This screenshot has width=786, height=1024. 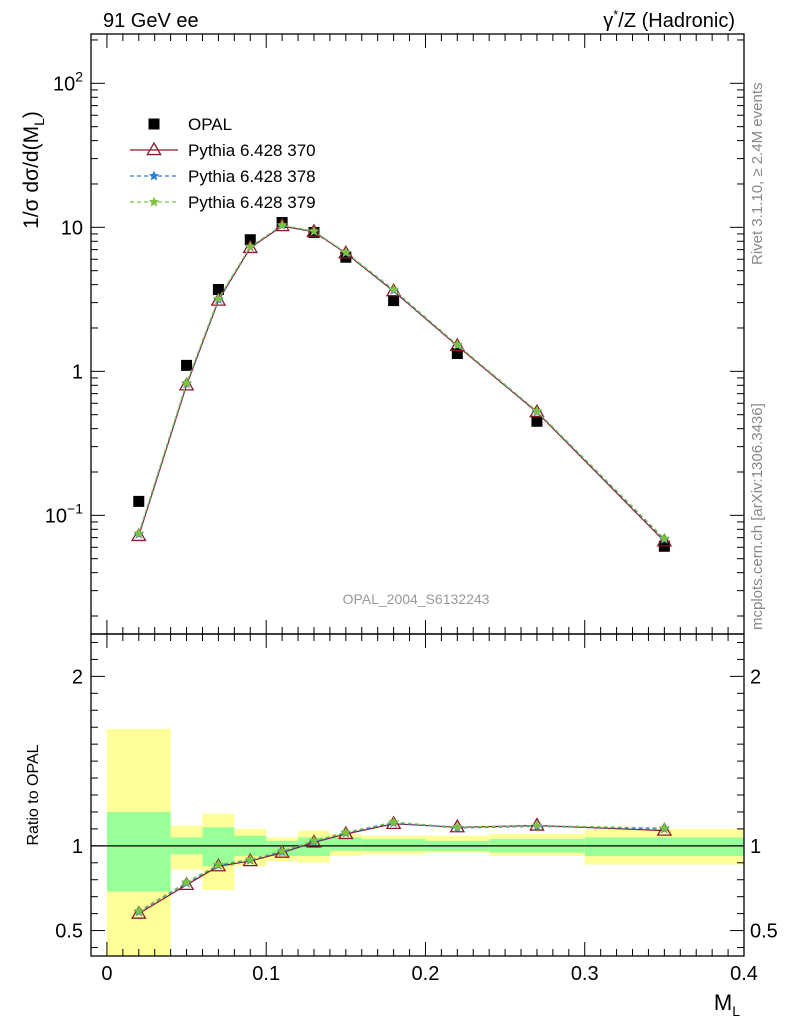 I want to click on analysis-watermark: OPAL_2004_S6132243, so click(x=416, y=599).